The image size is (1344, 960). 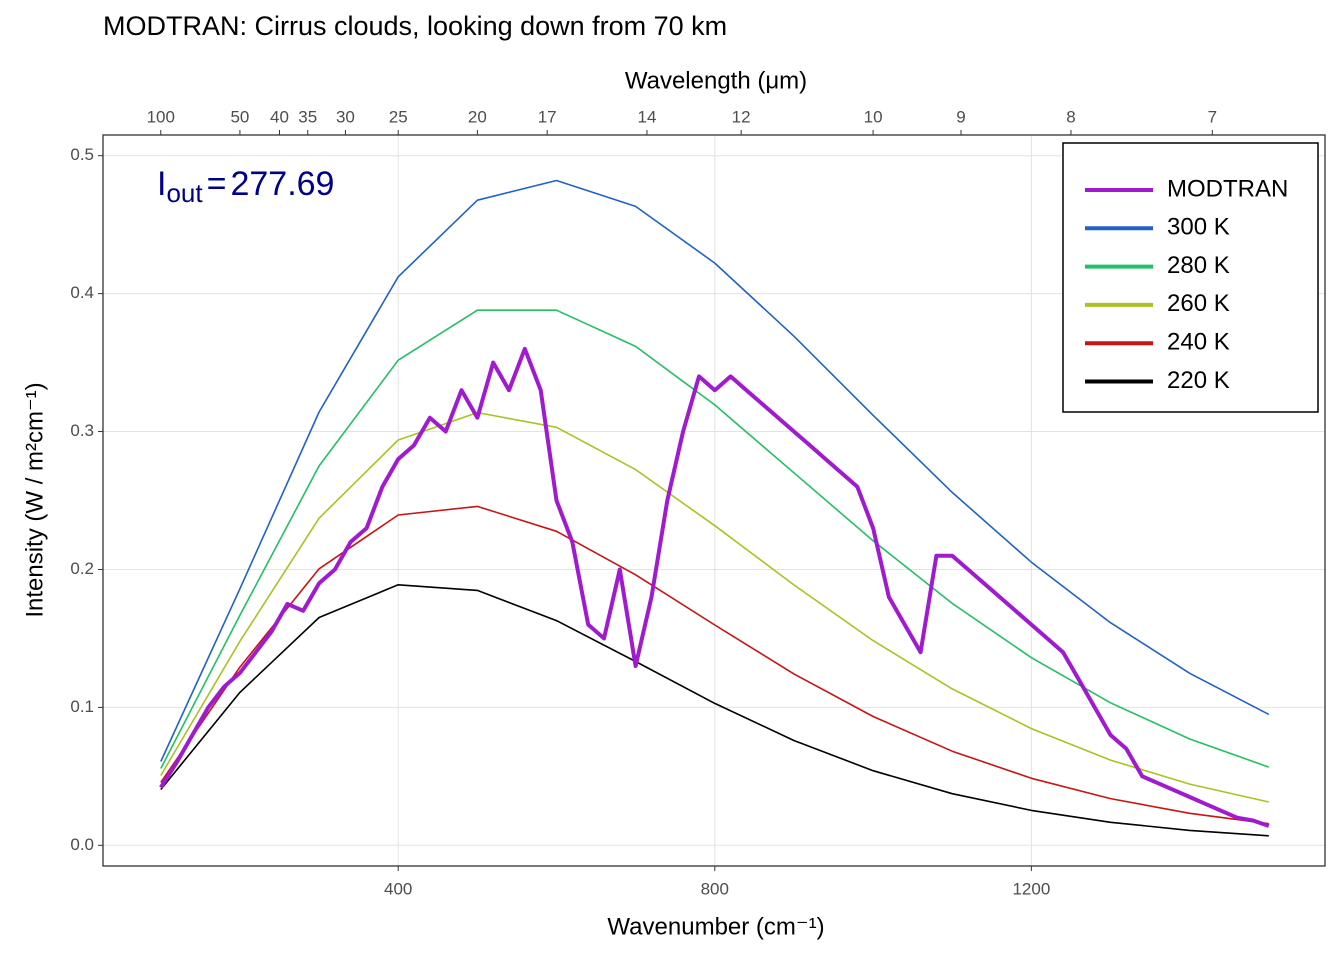 I want to click on legend-label: 300 K, so click(x=1198, y=227).